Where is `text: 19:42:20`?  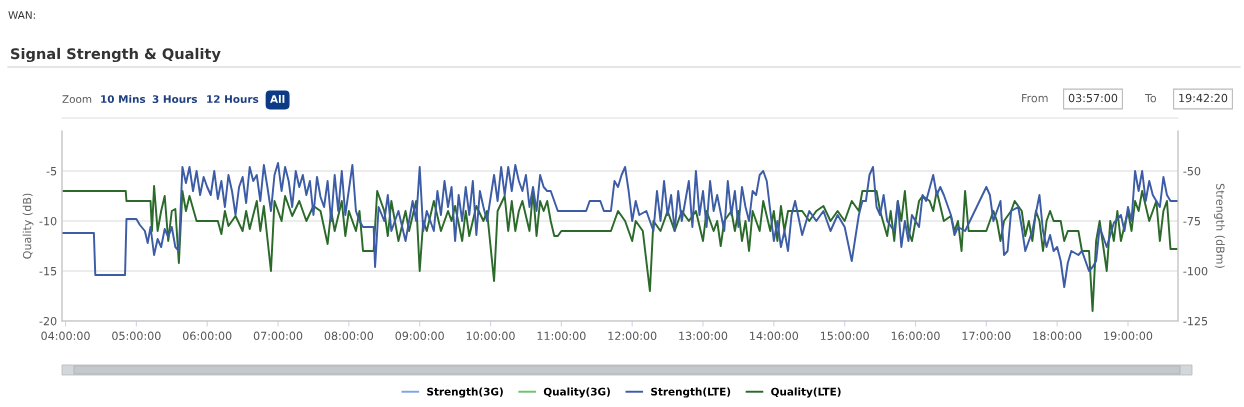 text: 19:42:20 is located at coordinates (1203, 98).